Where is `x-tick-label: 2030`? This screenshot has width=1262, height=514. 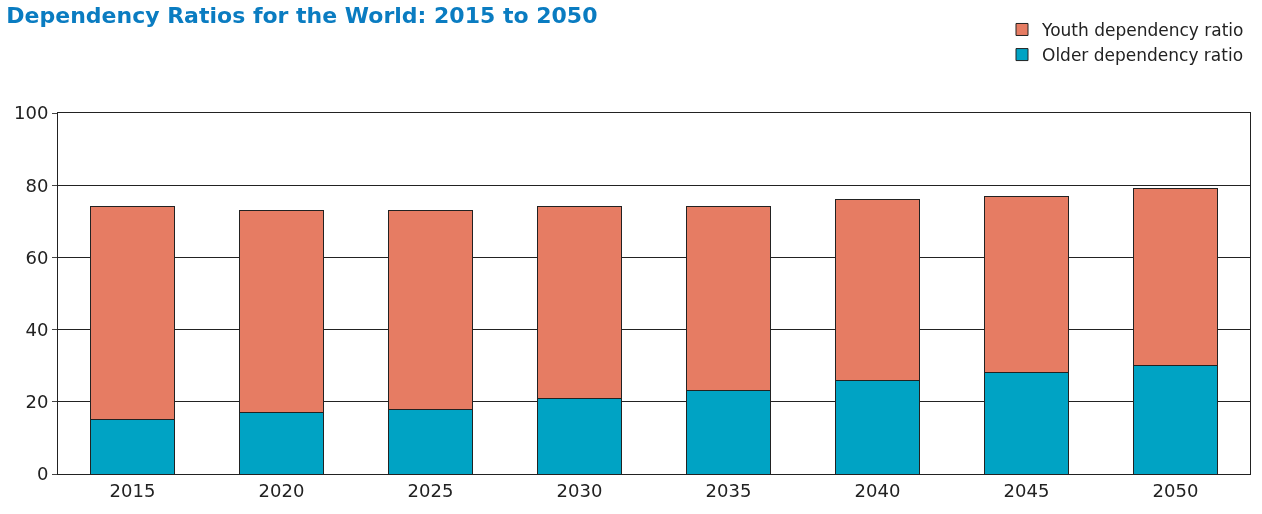
x-tick-label: 2030 is located at coordinates (579, 490).